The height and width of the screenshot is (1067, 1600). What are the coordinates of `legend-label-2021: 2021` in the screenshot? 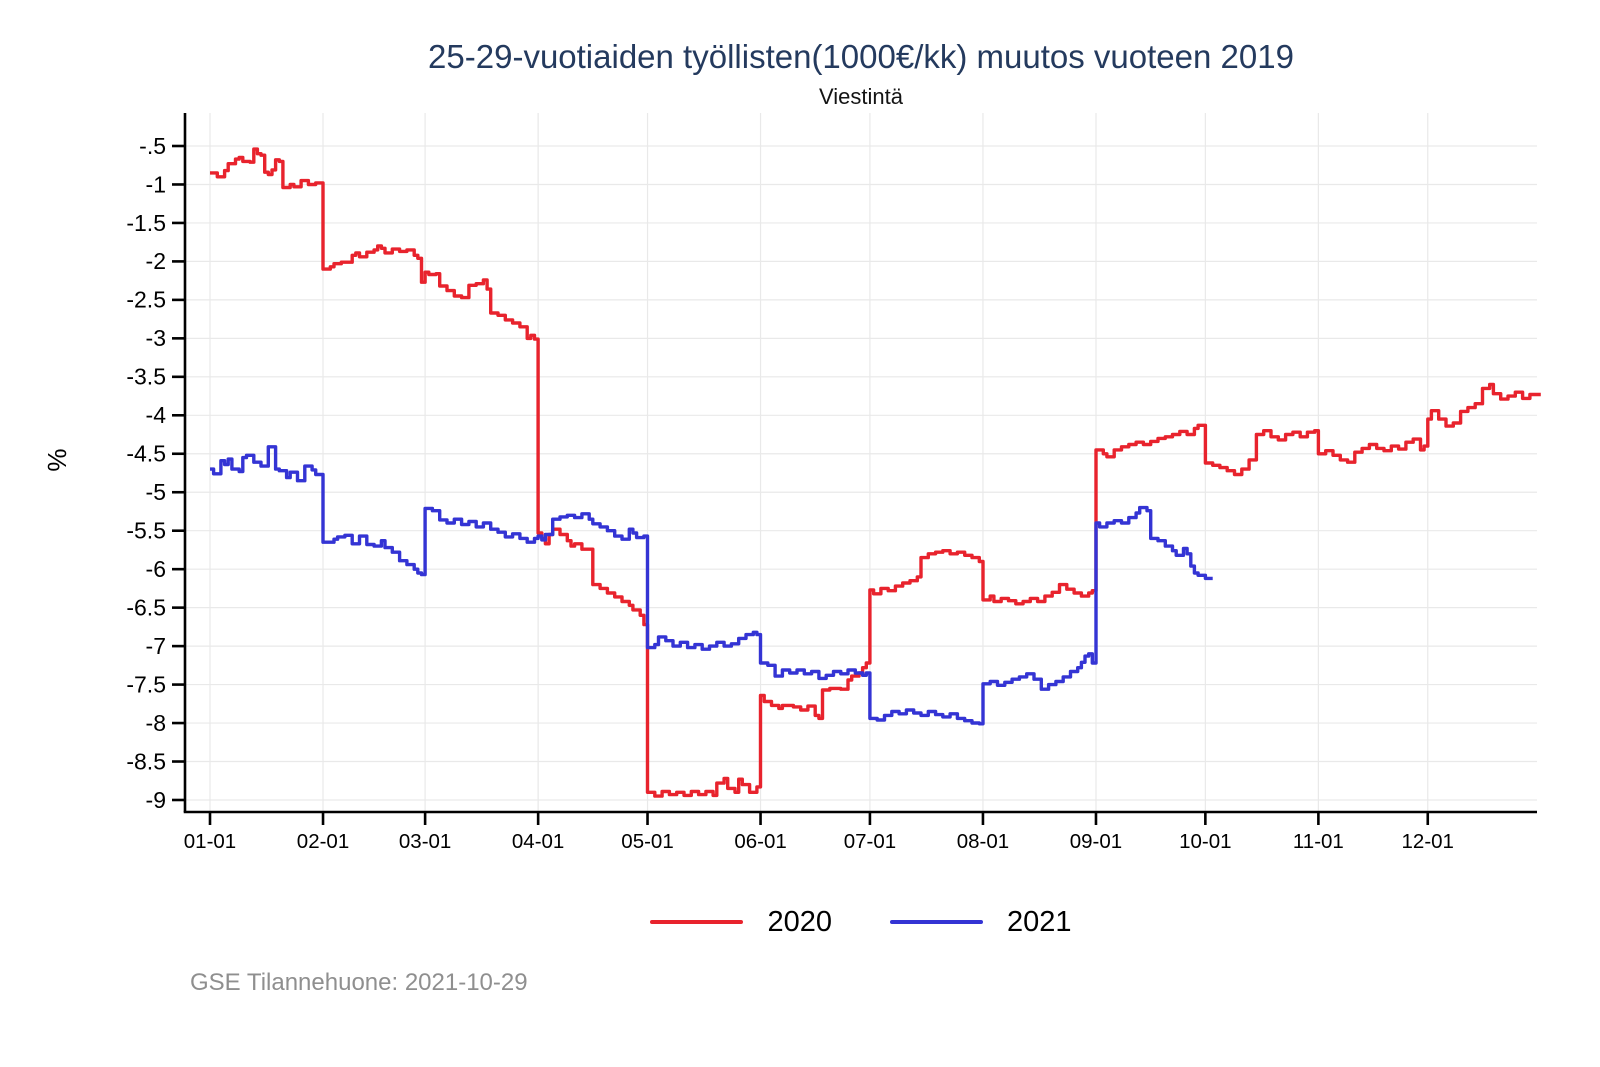 It's located at (1039, 921).